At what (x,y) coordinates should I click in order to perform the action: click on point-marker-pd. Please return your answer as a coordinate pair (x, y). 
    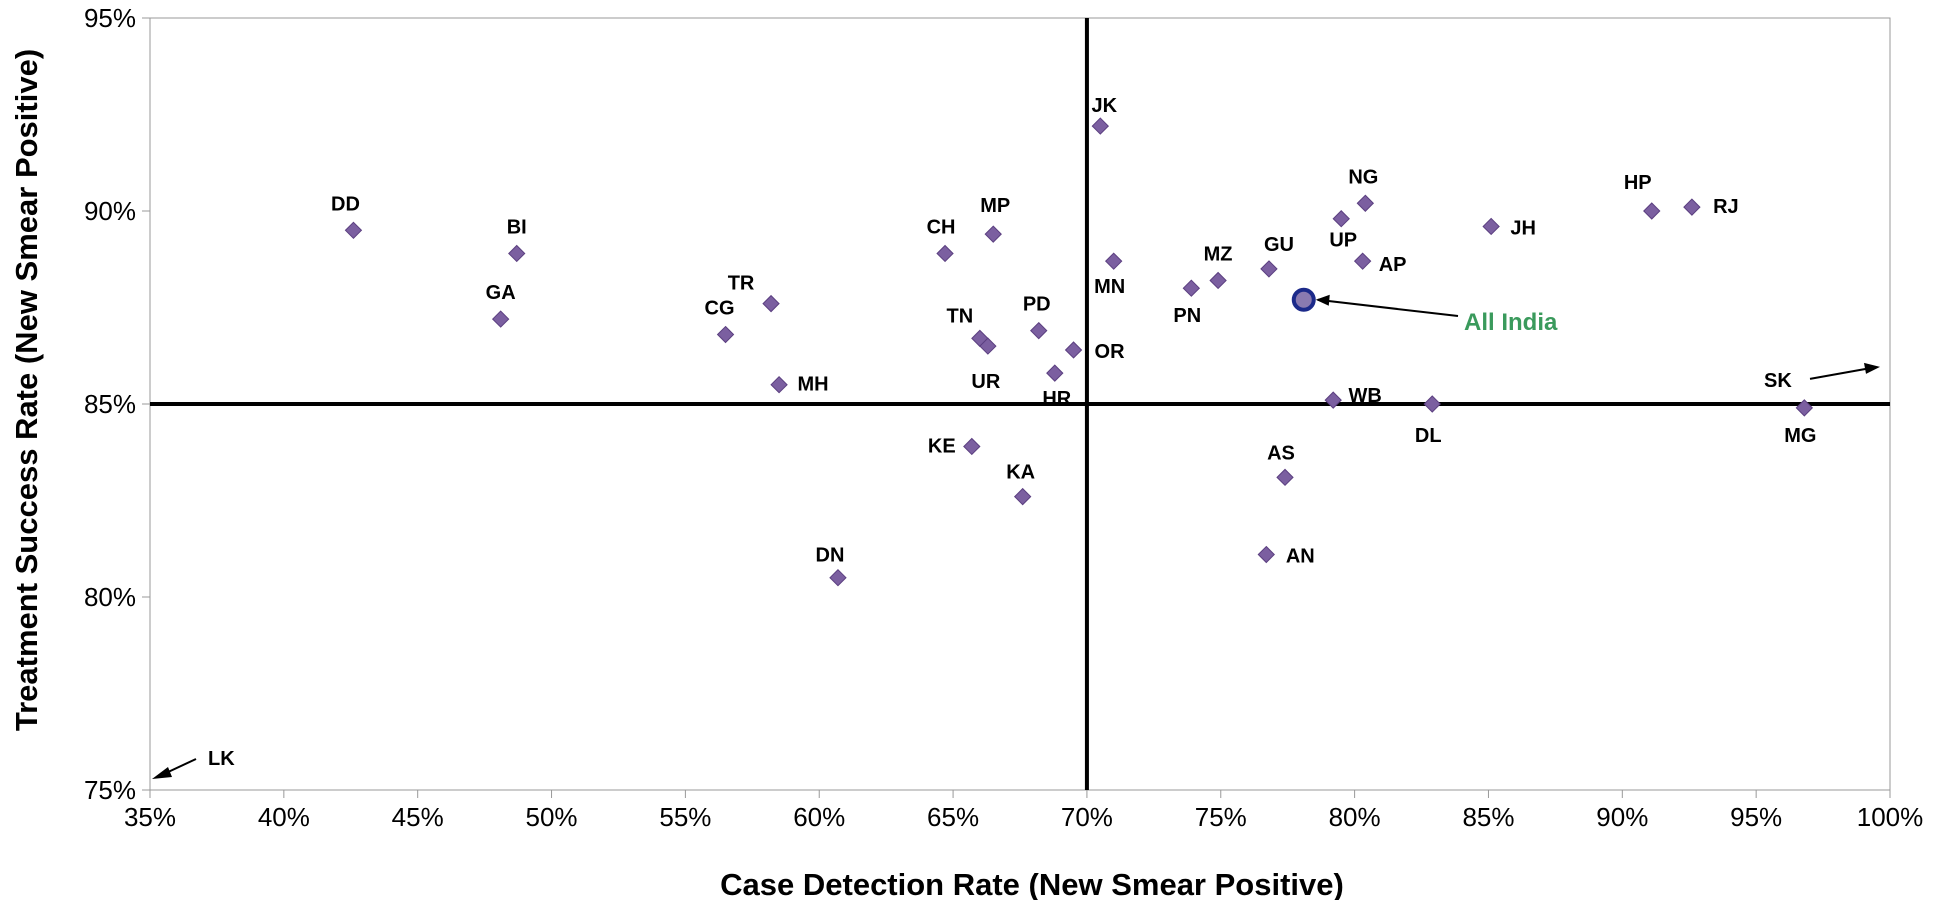
    Looking at the image, I should click on (1039, 330).